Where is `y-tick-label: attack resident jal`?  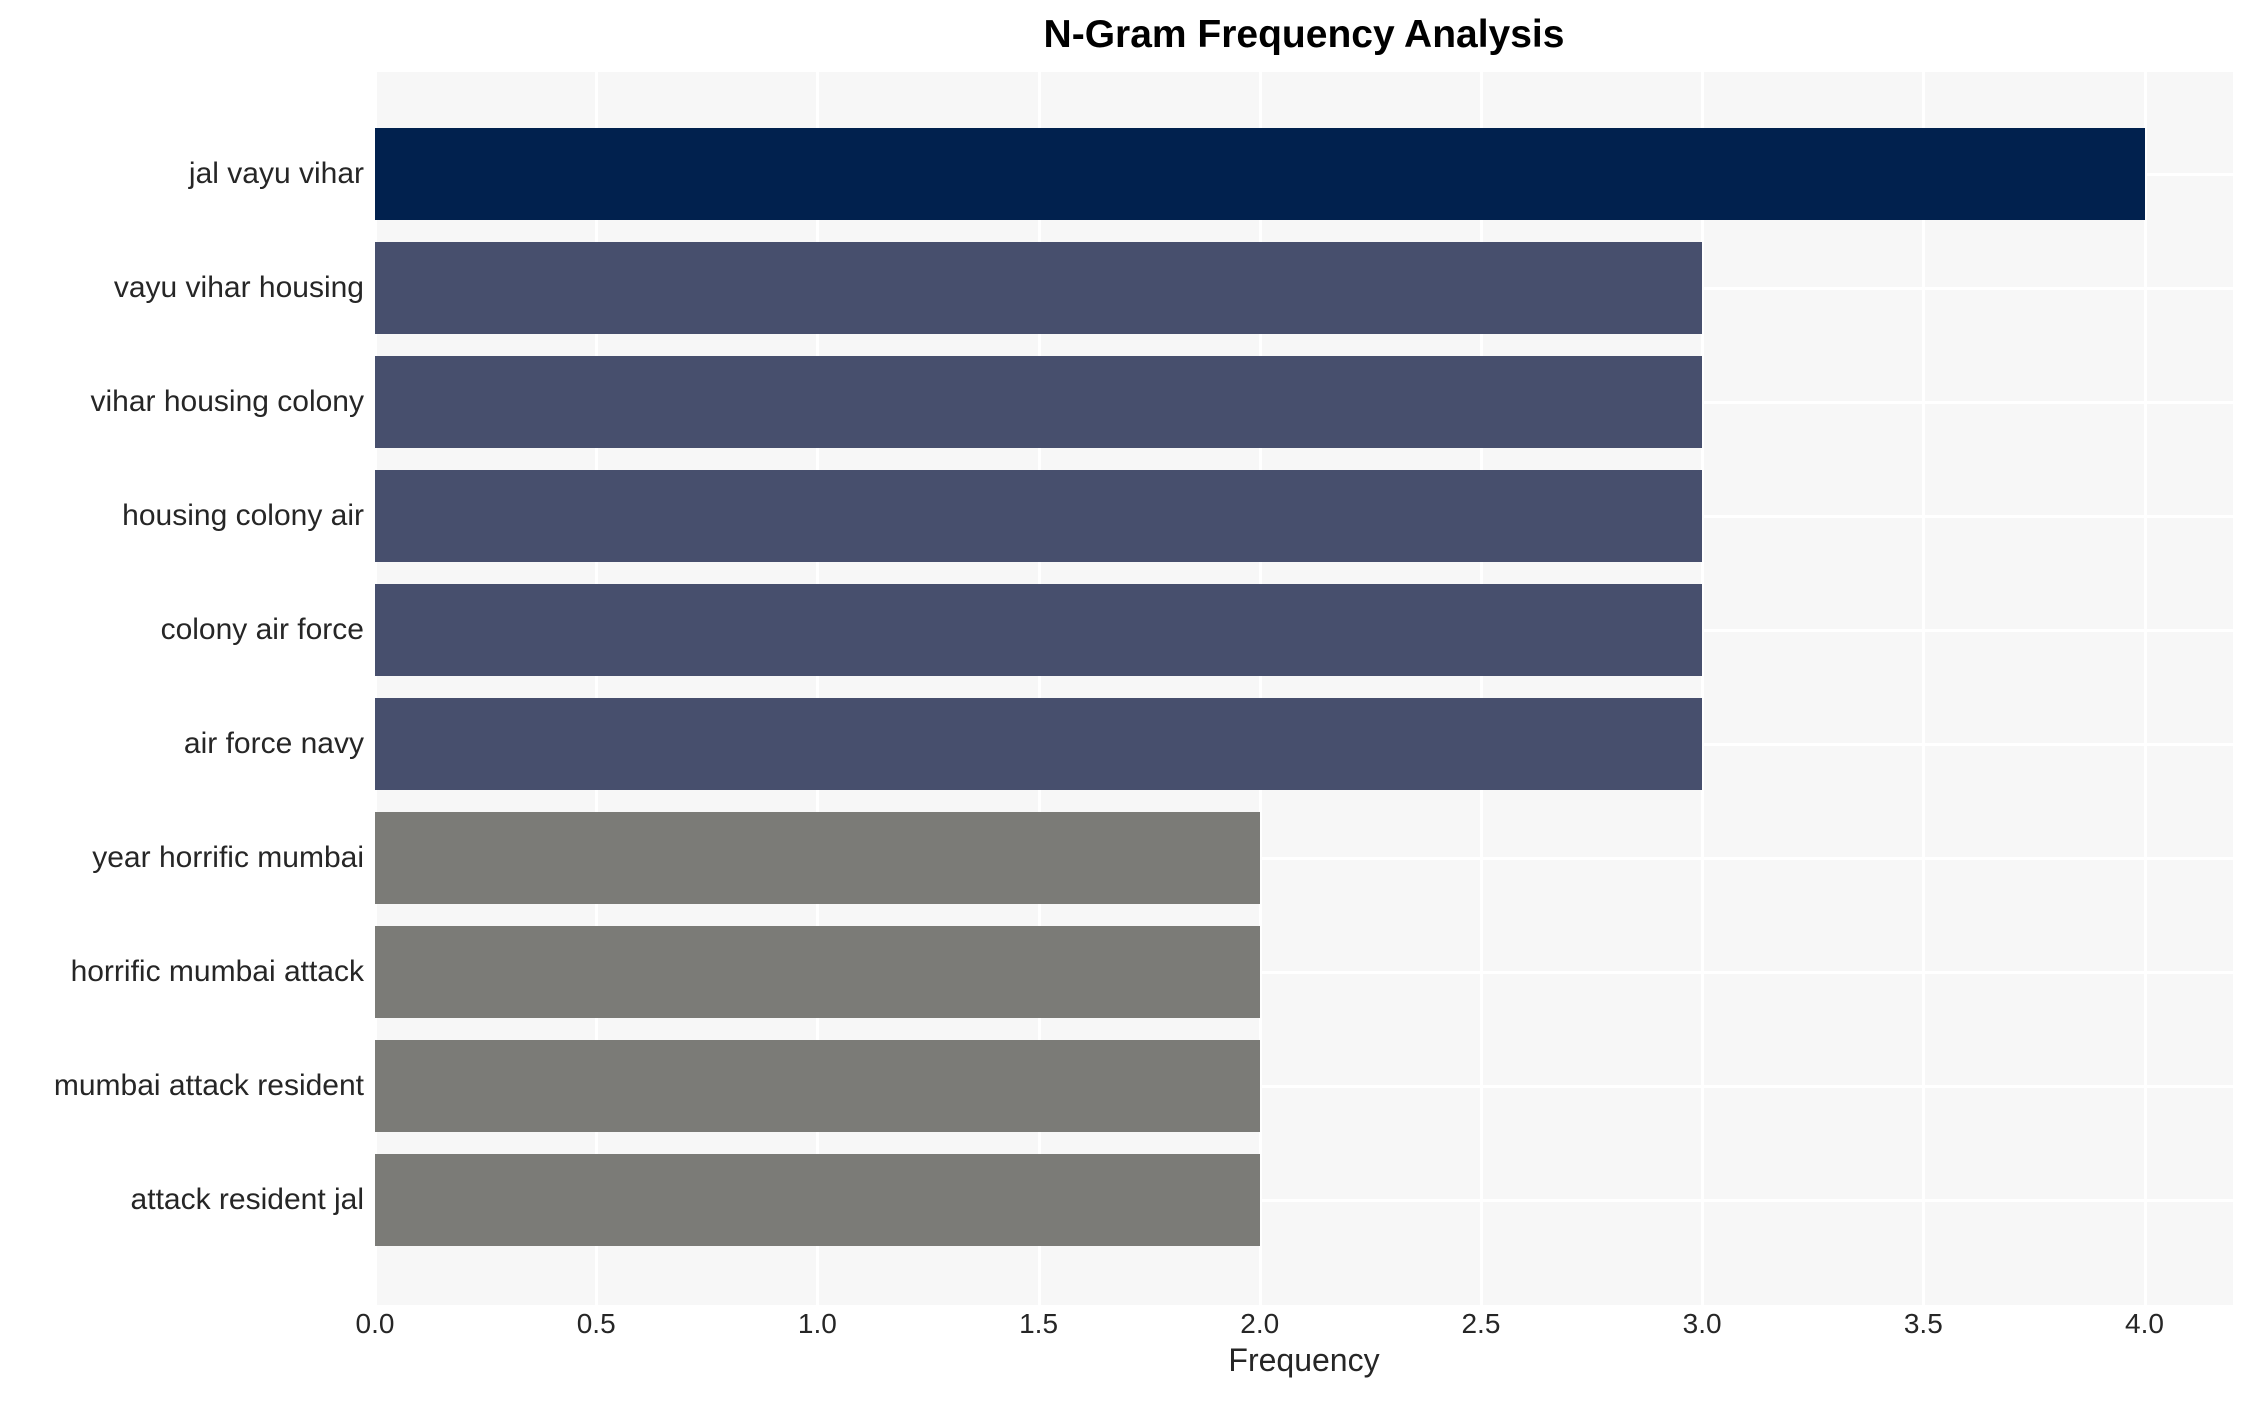
y-tick-label: attack resident jal is located at coordinates (247, 1199).